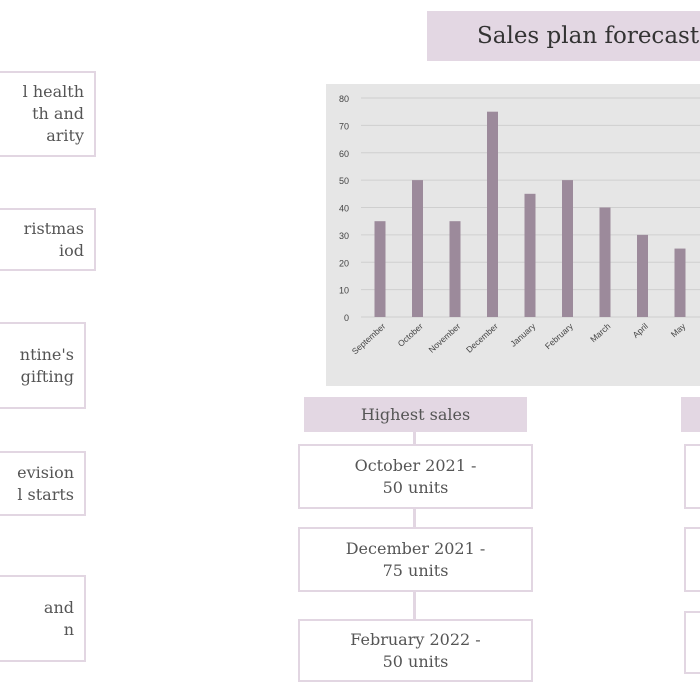  I want to click on highest-sales-item: December 2021 - 75 units, so click(415, 559).